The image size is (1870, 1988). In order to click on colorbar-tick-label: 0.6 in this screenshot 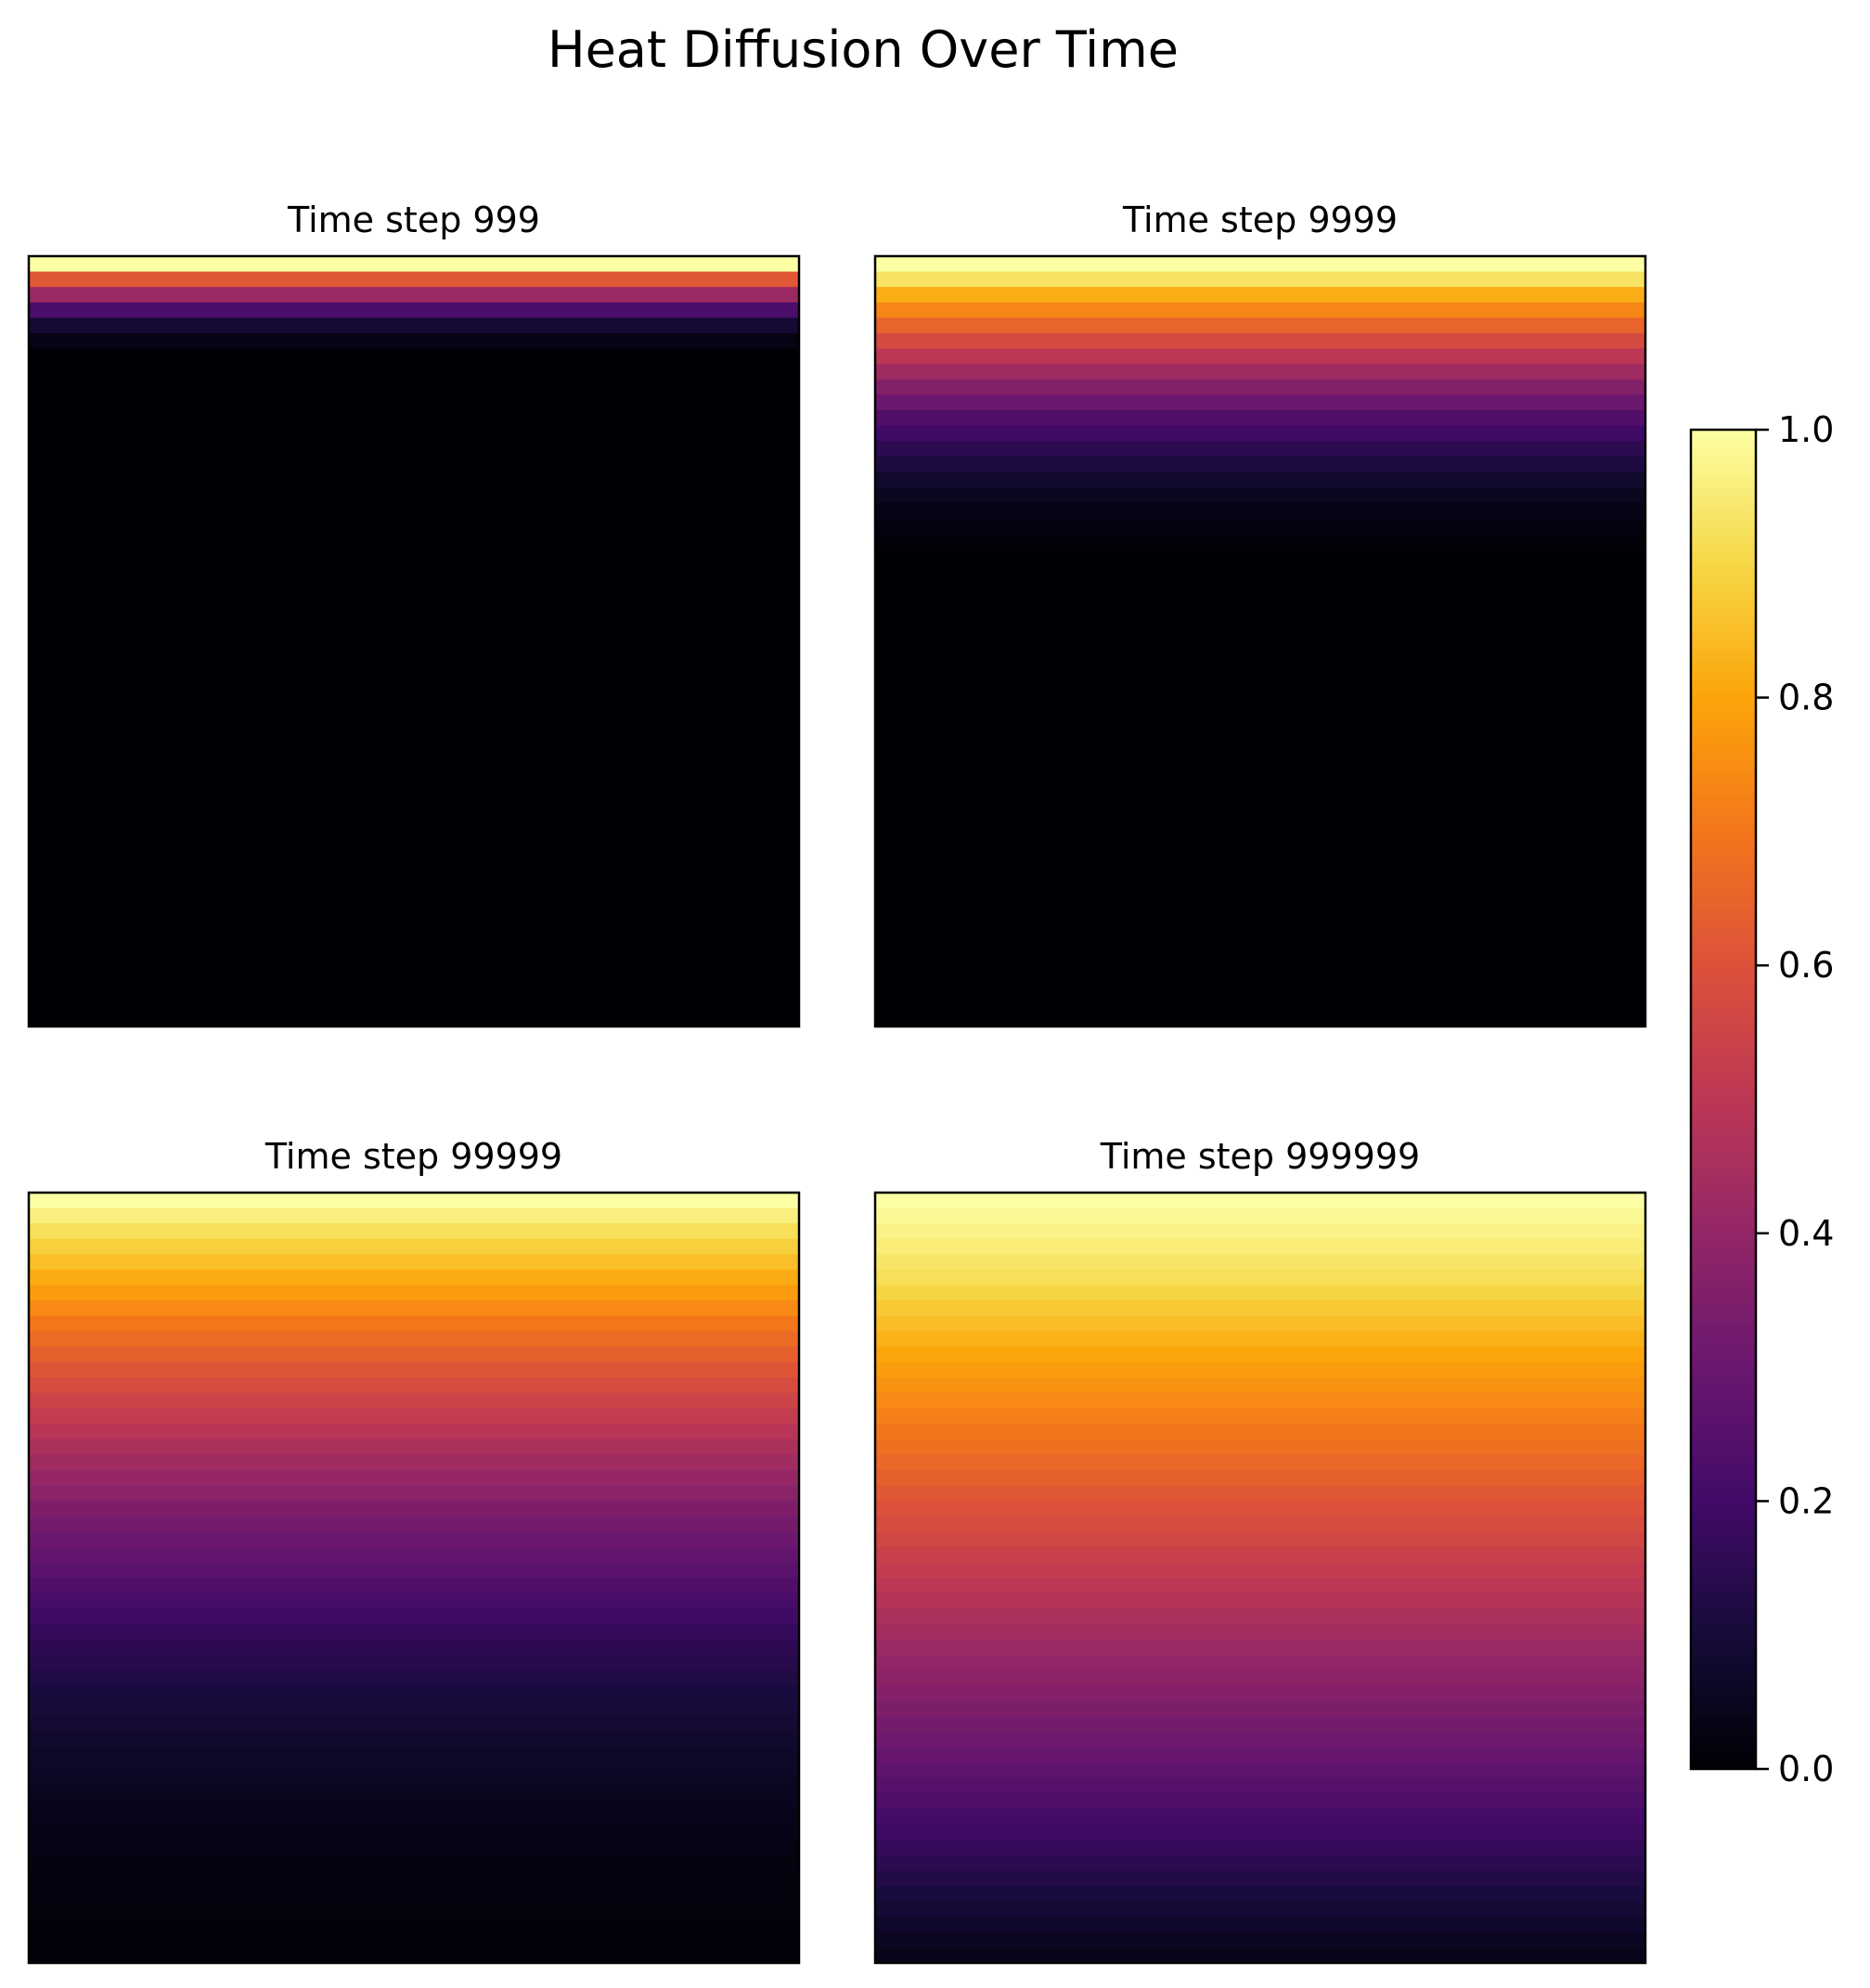, I will do `click(1806, 965)`.